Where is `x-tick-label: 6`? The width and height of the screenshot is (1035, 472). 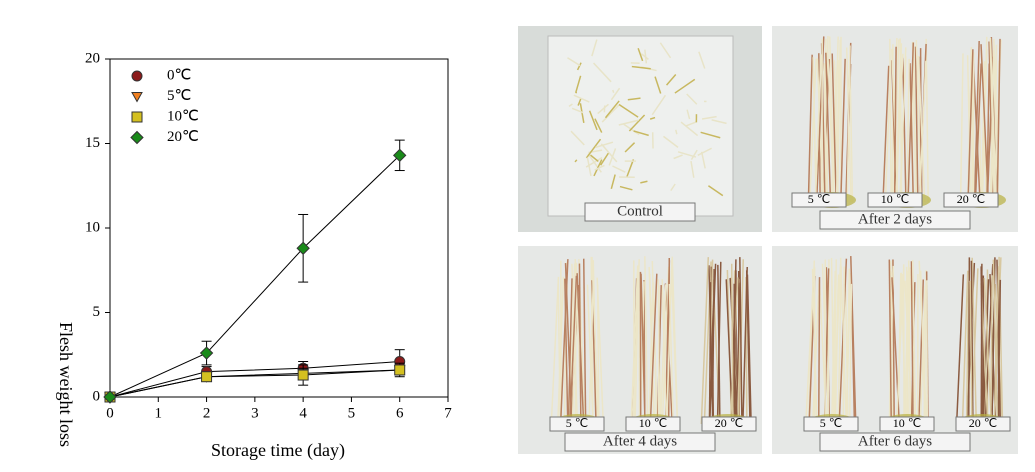 x-tick-label: 6 is located at coordinates (400, 413).